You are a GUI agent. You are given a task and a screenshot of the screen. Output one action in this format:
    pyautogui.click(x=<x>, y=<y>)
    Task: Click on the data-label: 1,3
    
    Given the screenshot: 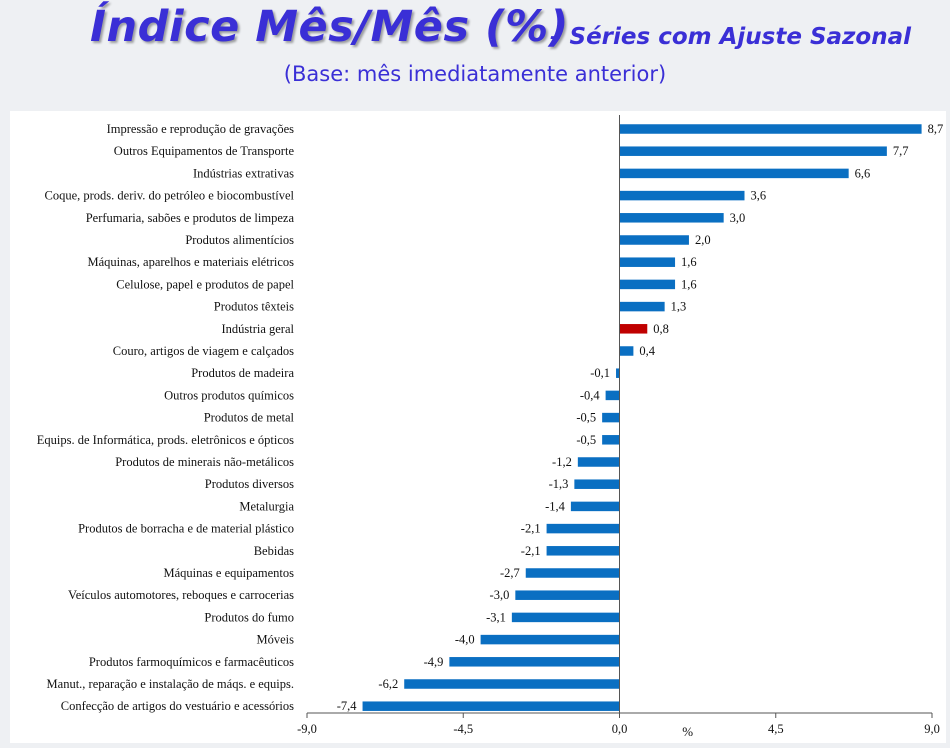 What is the action you would take?
    pyautogui.click(x=679, y=307)
    